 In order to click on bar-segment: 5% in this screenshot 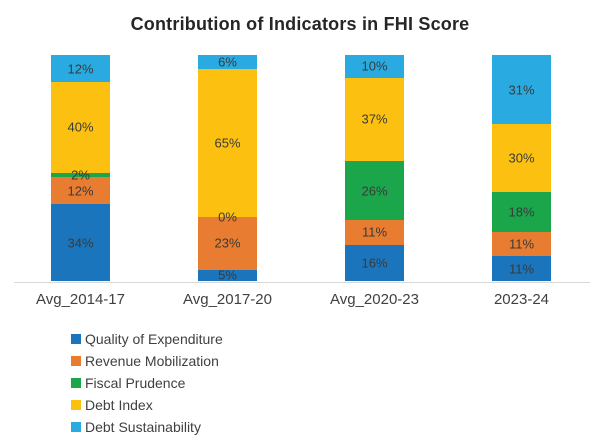, I will do `click(227, 275)`.